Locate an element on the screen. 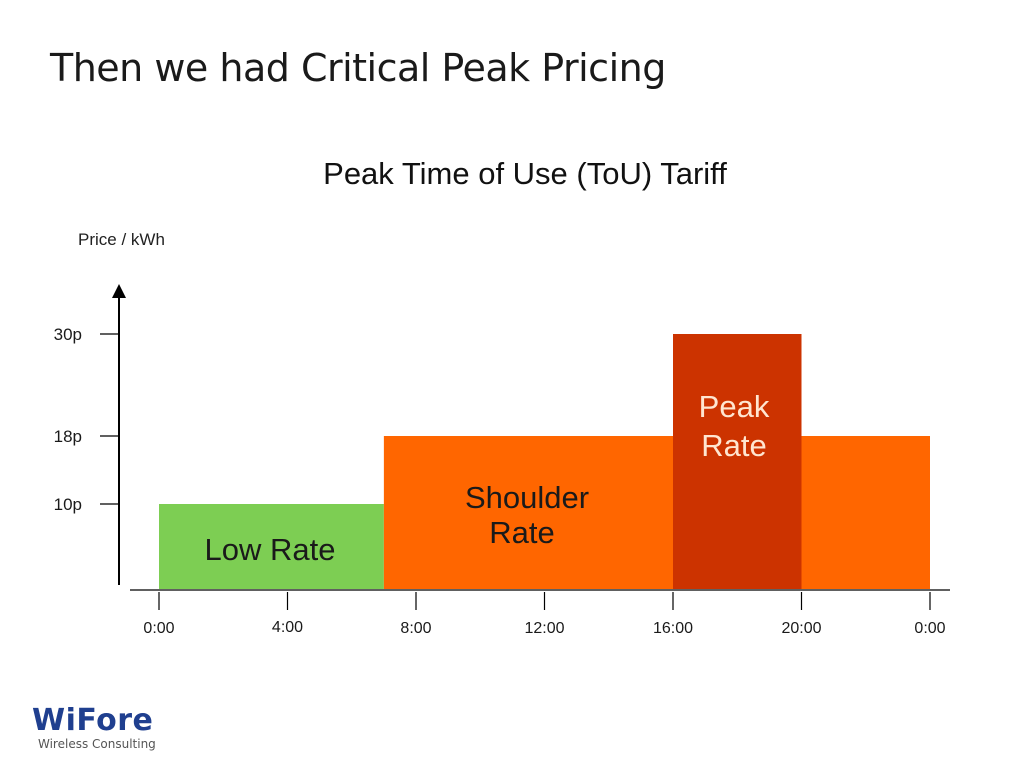  y-axis-arrow is located at coordinates (119, 291).